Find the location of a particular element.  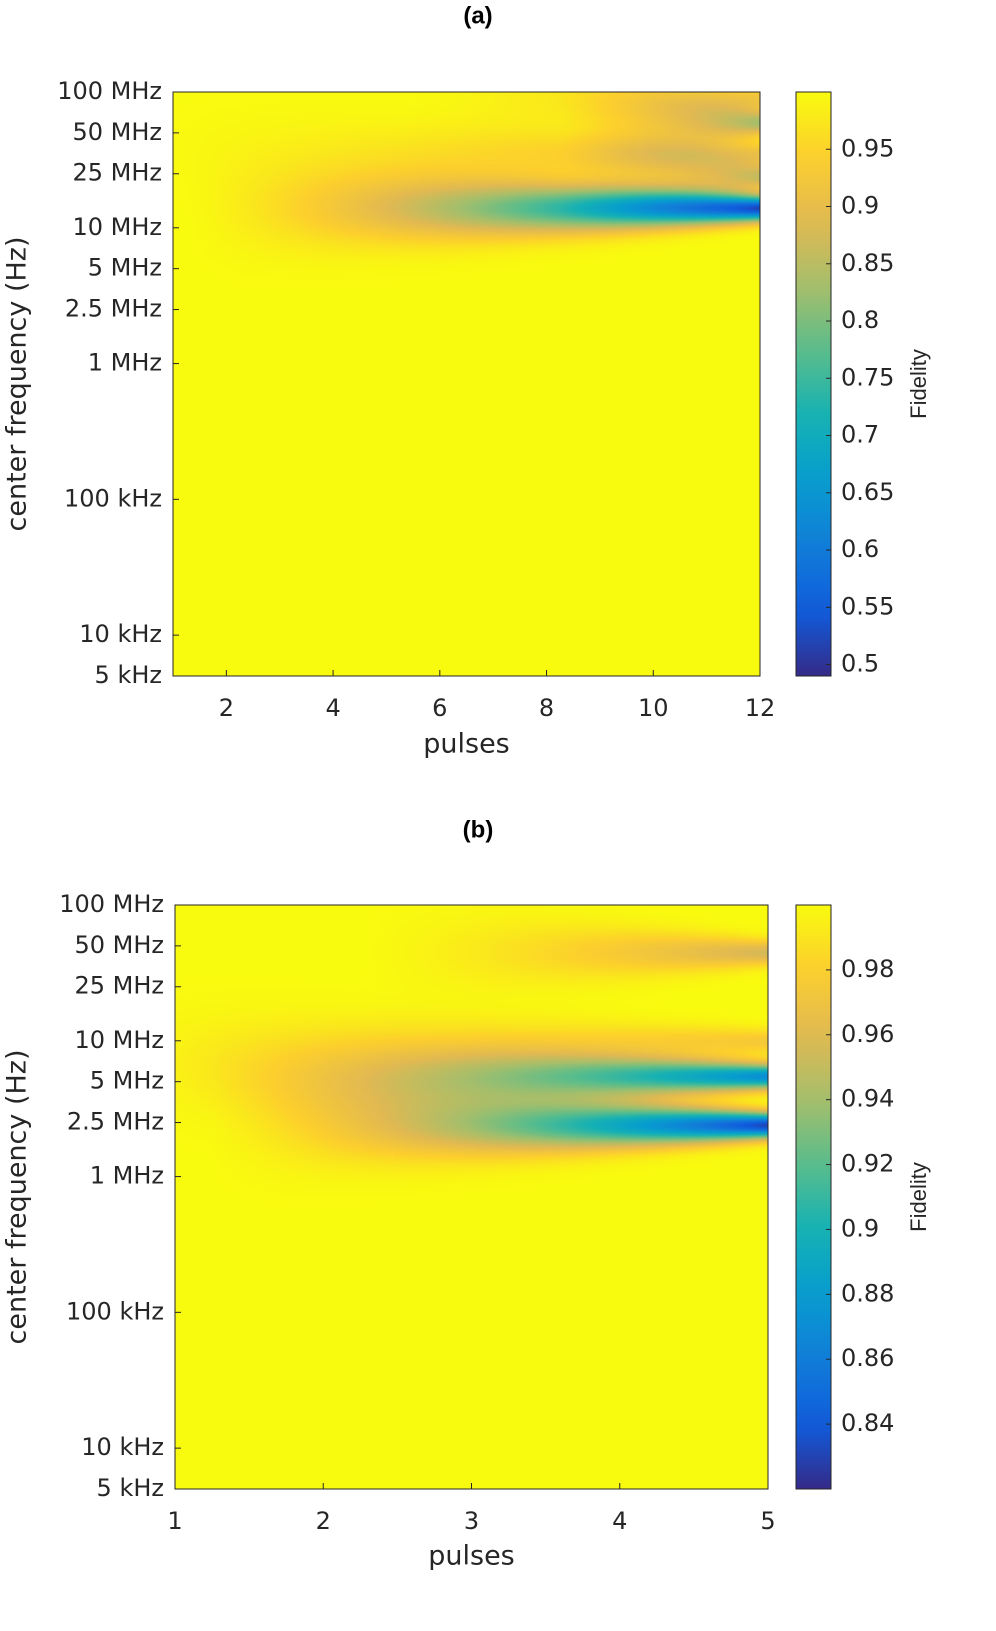

colorbar-tick-label: 0.6 is located at coordinates (860, 549).